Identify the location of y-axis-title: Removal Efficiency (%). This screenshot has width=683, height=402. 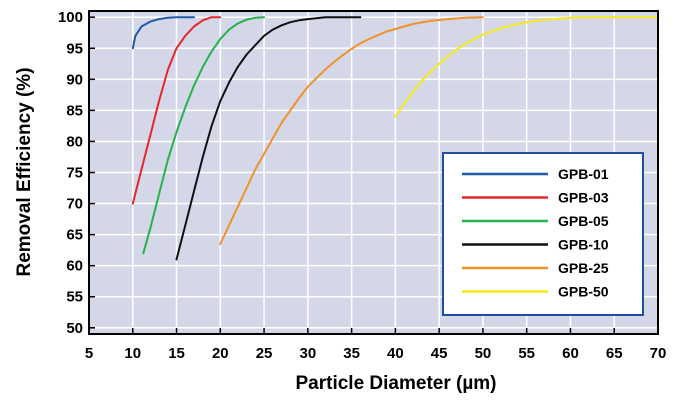
(24, 171).